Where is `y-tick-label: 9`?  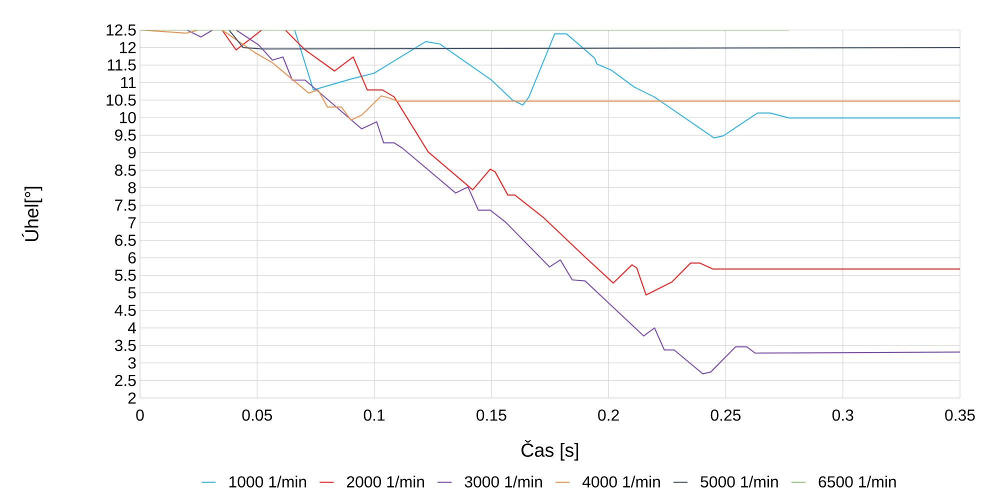 y-tick-label: 9 is located at coordinates (132, 152).